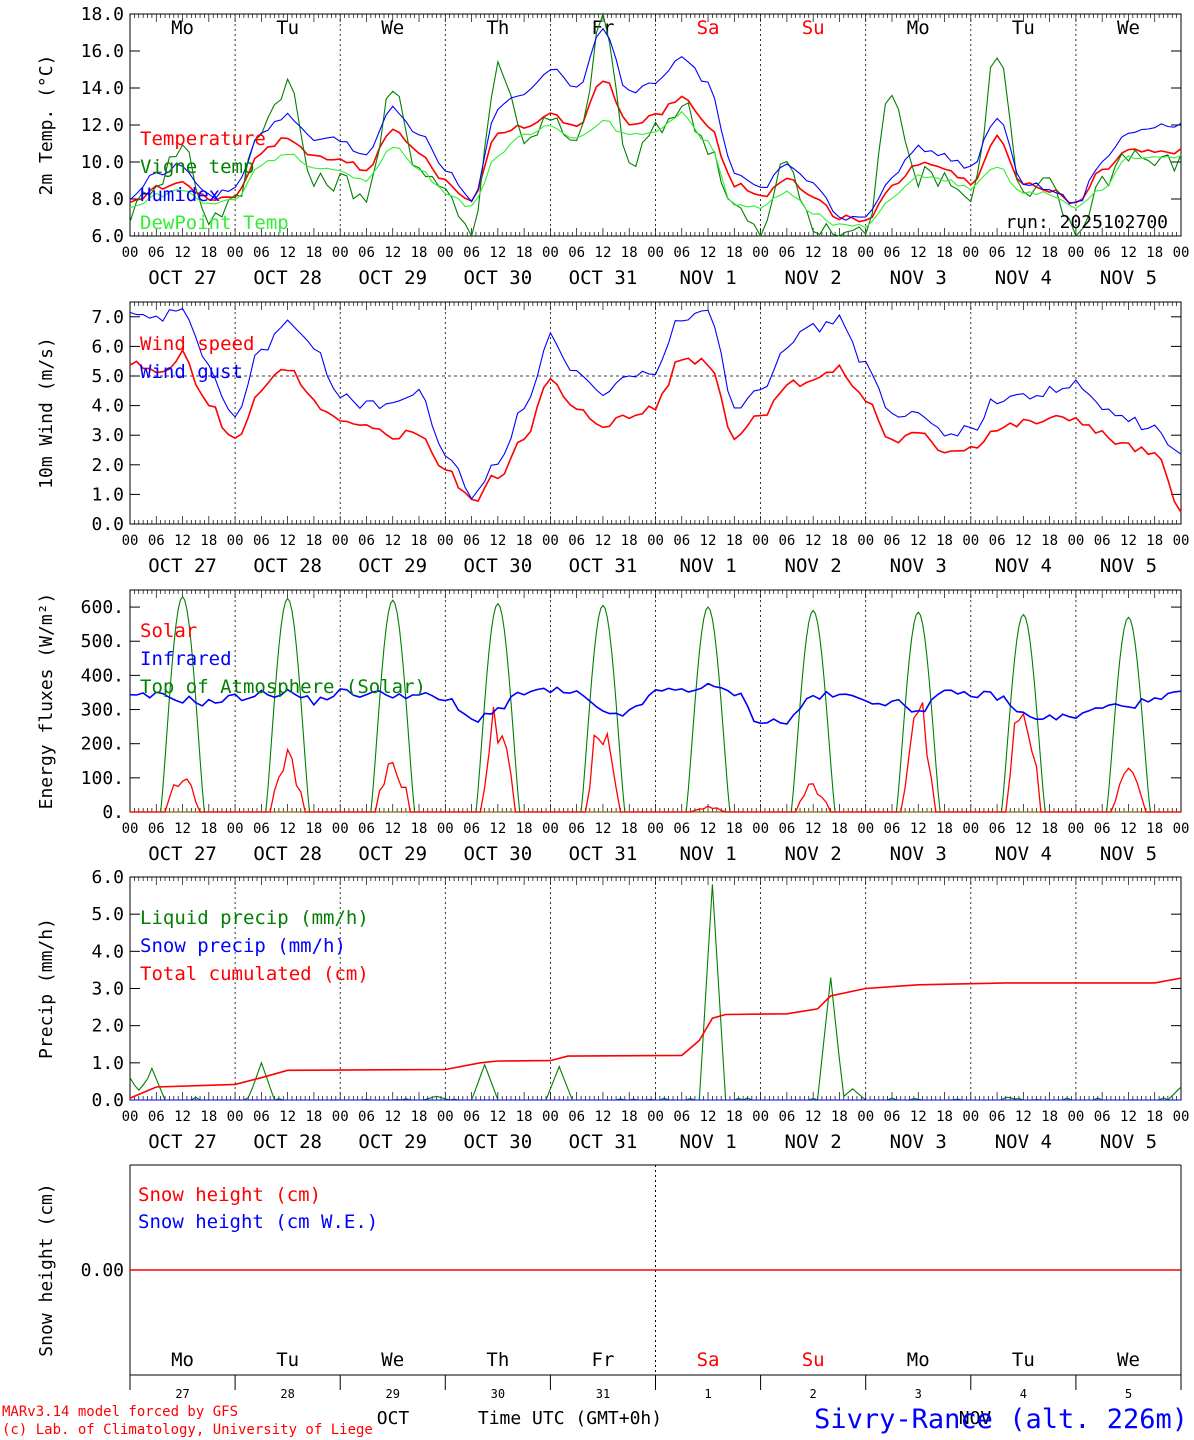  What do you see at coordinates (186, 659) in the screenshot?
I see `legend-infrared: Infrared` at bounding box center [186, 659].